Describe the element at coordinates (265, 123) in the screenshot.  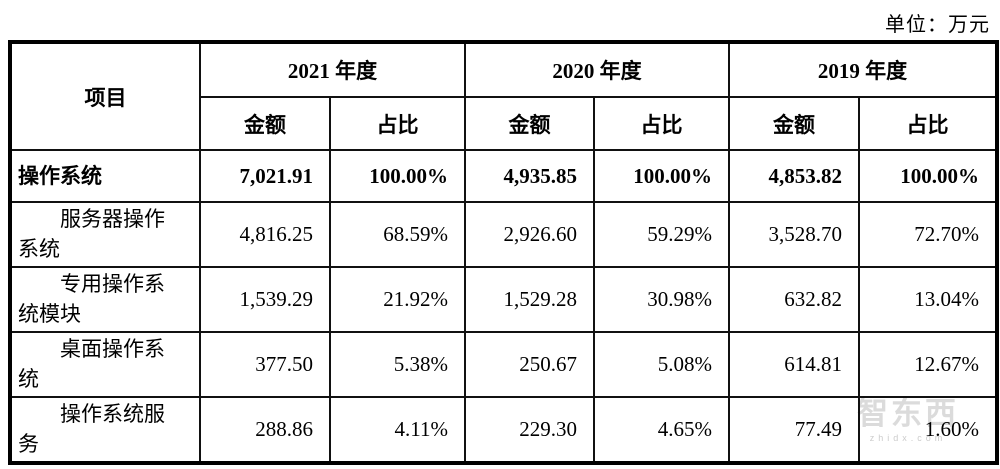
I see `amount-header-2021: 金额` at that location.